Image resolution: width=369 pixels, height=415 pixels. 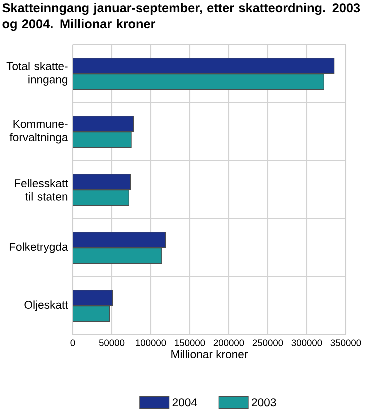 What do you see at coordinates (210, 354) in the screenshot?
I see `x-axis-title: Millionar kroner` at bounding box center [210, 354].